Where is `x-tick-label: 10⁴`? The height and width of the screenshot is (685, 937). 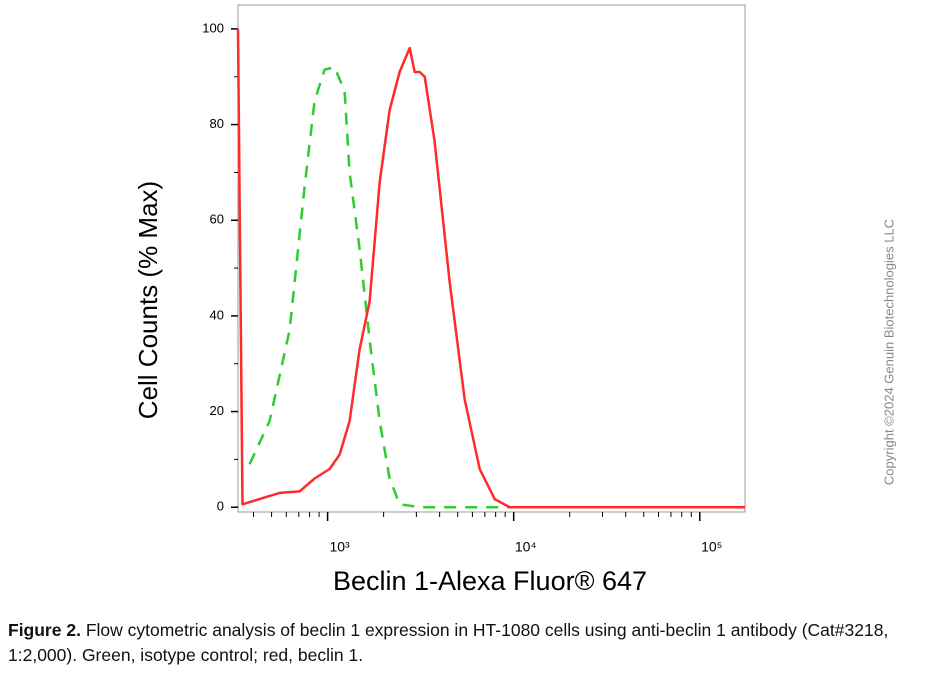 x-tick-label: 10⁴ is located at coordinates (526, 547).